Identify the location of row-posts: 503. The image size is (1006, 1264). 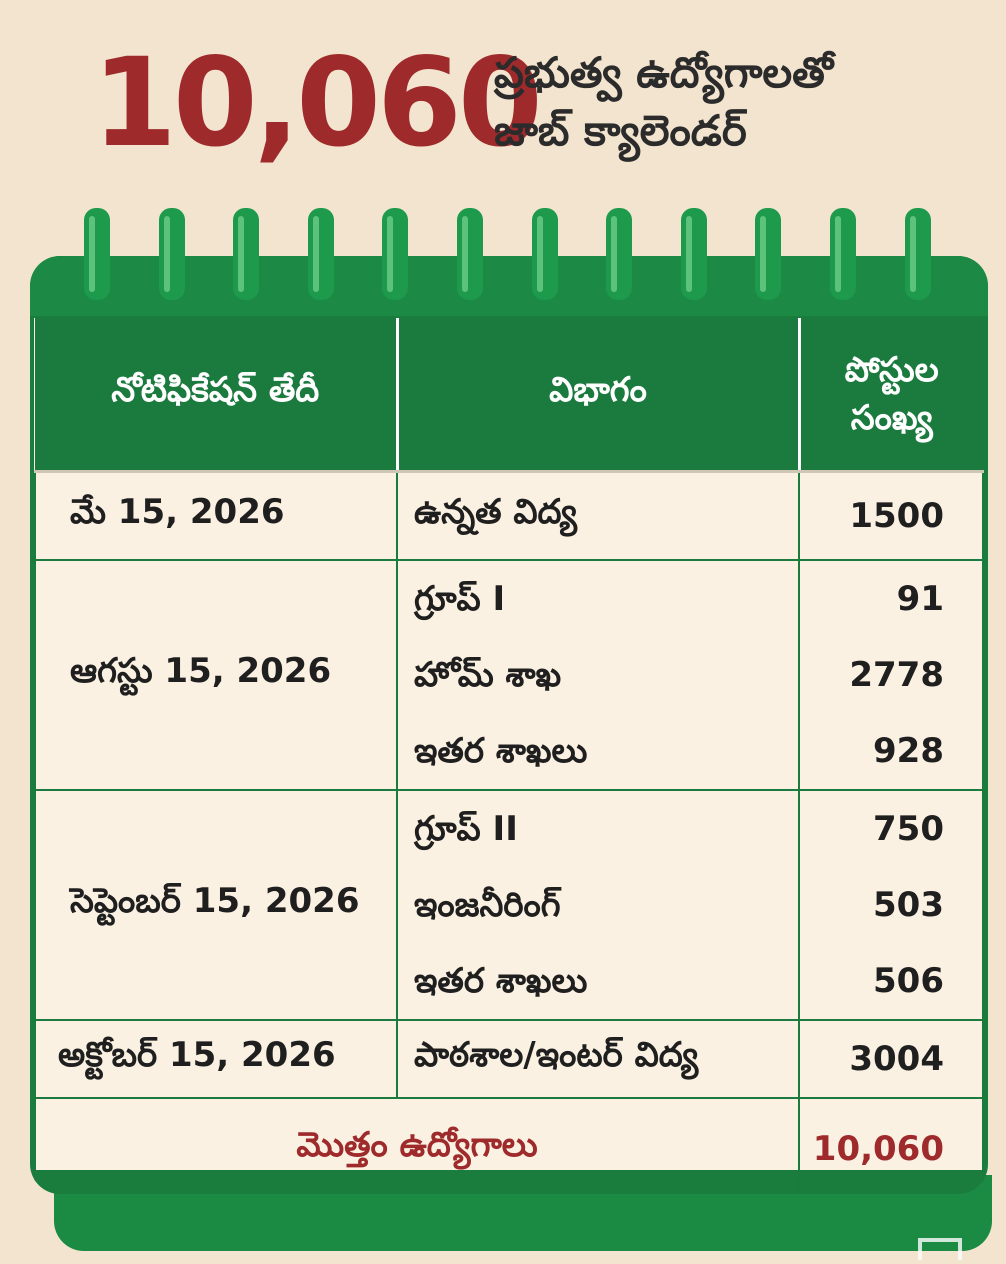
(908, 905).